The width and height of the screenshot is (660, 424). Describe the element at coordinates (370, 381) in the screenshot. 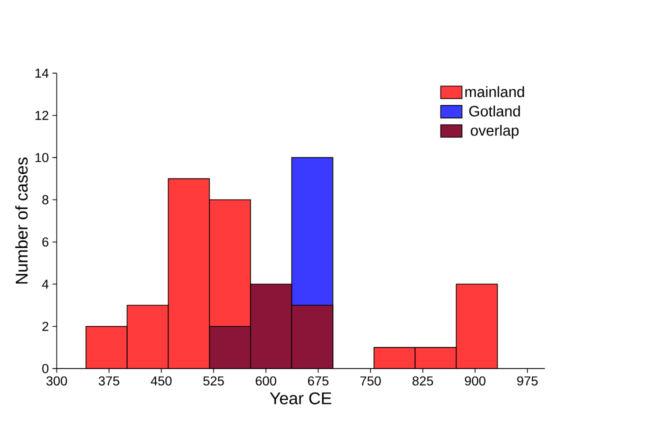

I see `x-tick-label: 750` at that location.